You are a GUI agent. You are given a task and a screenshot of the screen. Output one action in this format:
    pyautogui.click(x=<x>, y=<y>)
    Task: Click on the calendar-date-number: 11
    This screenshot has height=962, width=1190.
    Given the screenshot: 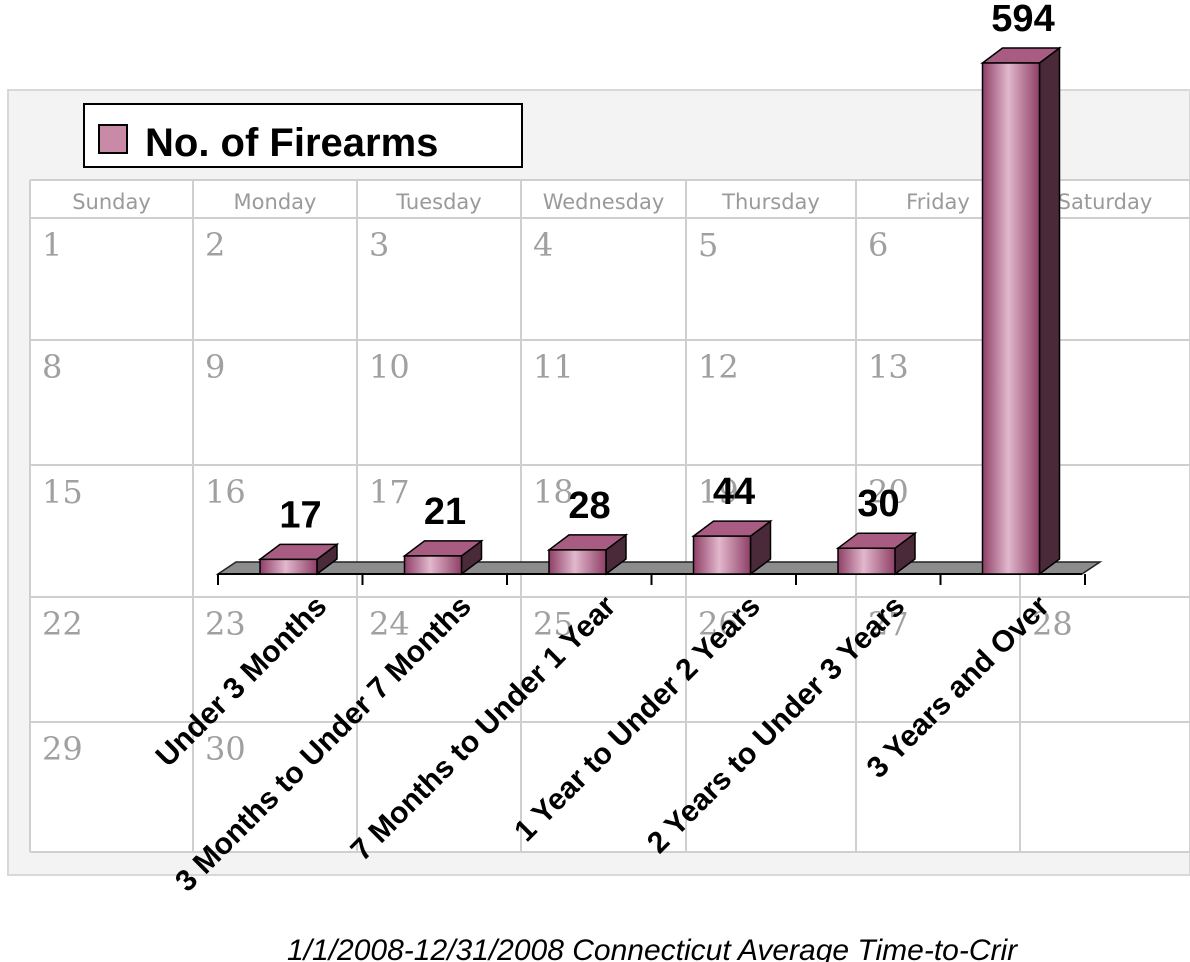 What is the action you would take?
    pyautogui.click(x=553, y=367)
    